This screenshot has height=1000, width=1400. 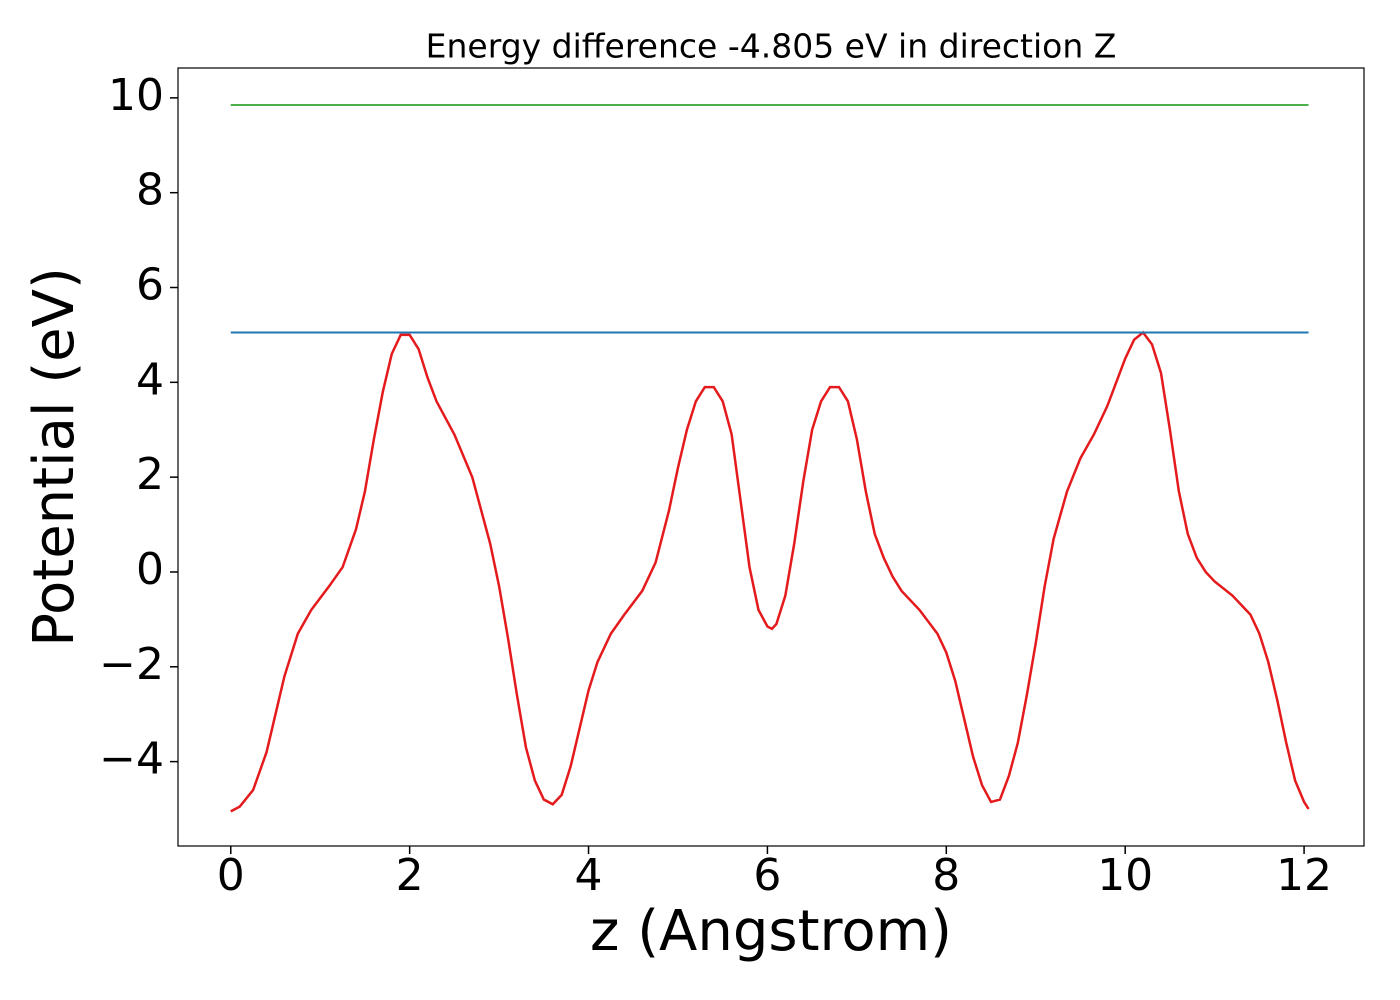 I want to click on y-tick-label: 10, so click(x=136, y=95).